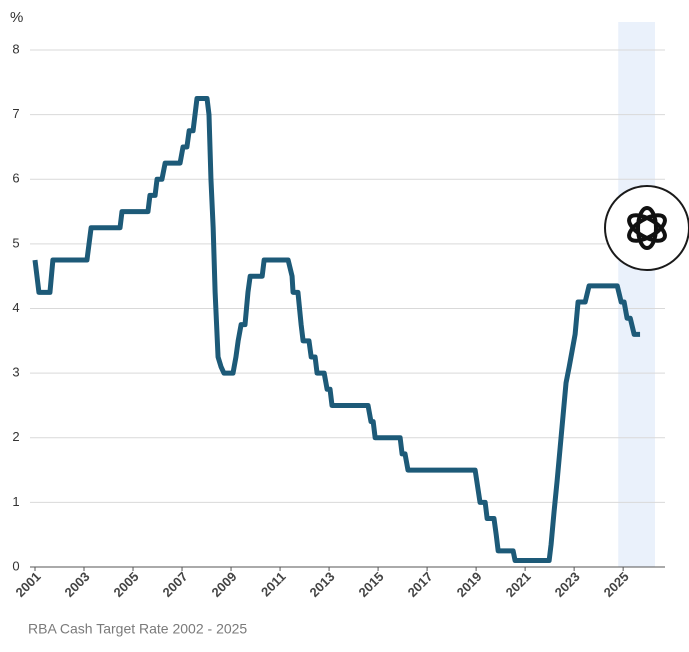  Describe the element at coordinates (16, 17) in the screenshot. I see `y-axis-unit: %` at that location.